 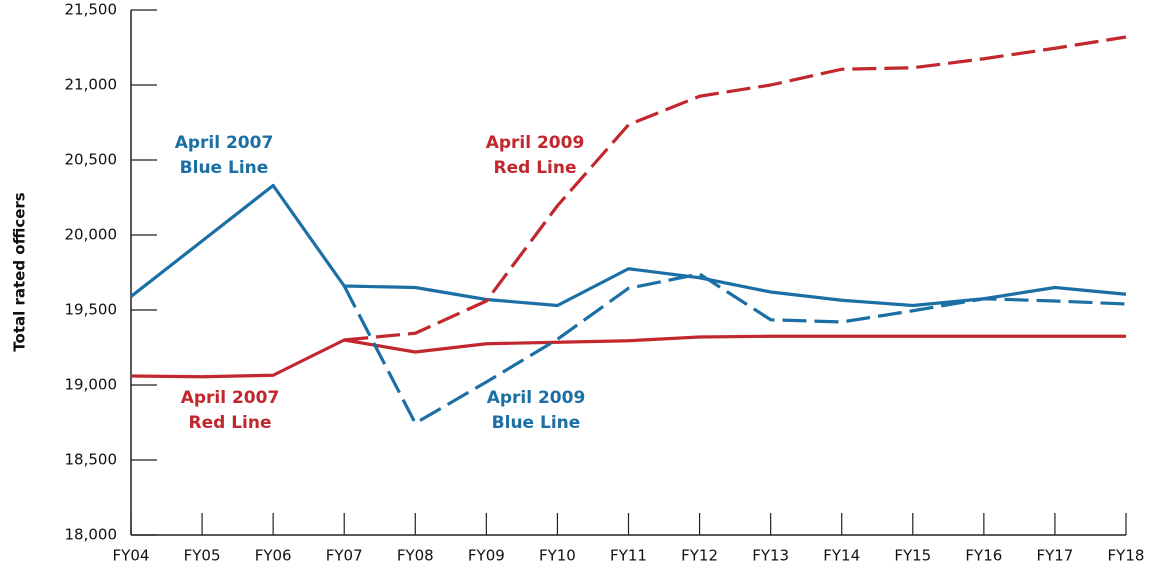 What do you see at coordinates (131, 556) in the screenshot?
I see `x-tick-label: FY04` at bounding box center [131, 556].